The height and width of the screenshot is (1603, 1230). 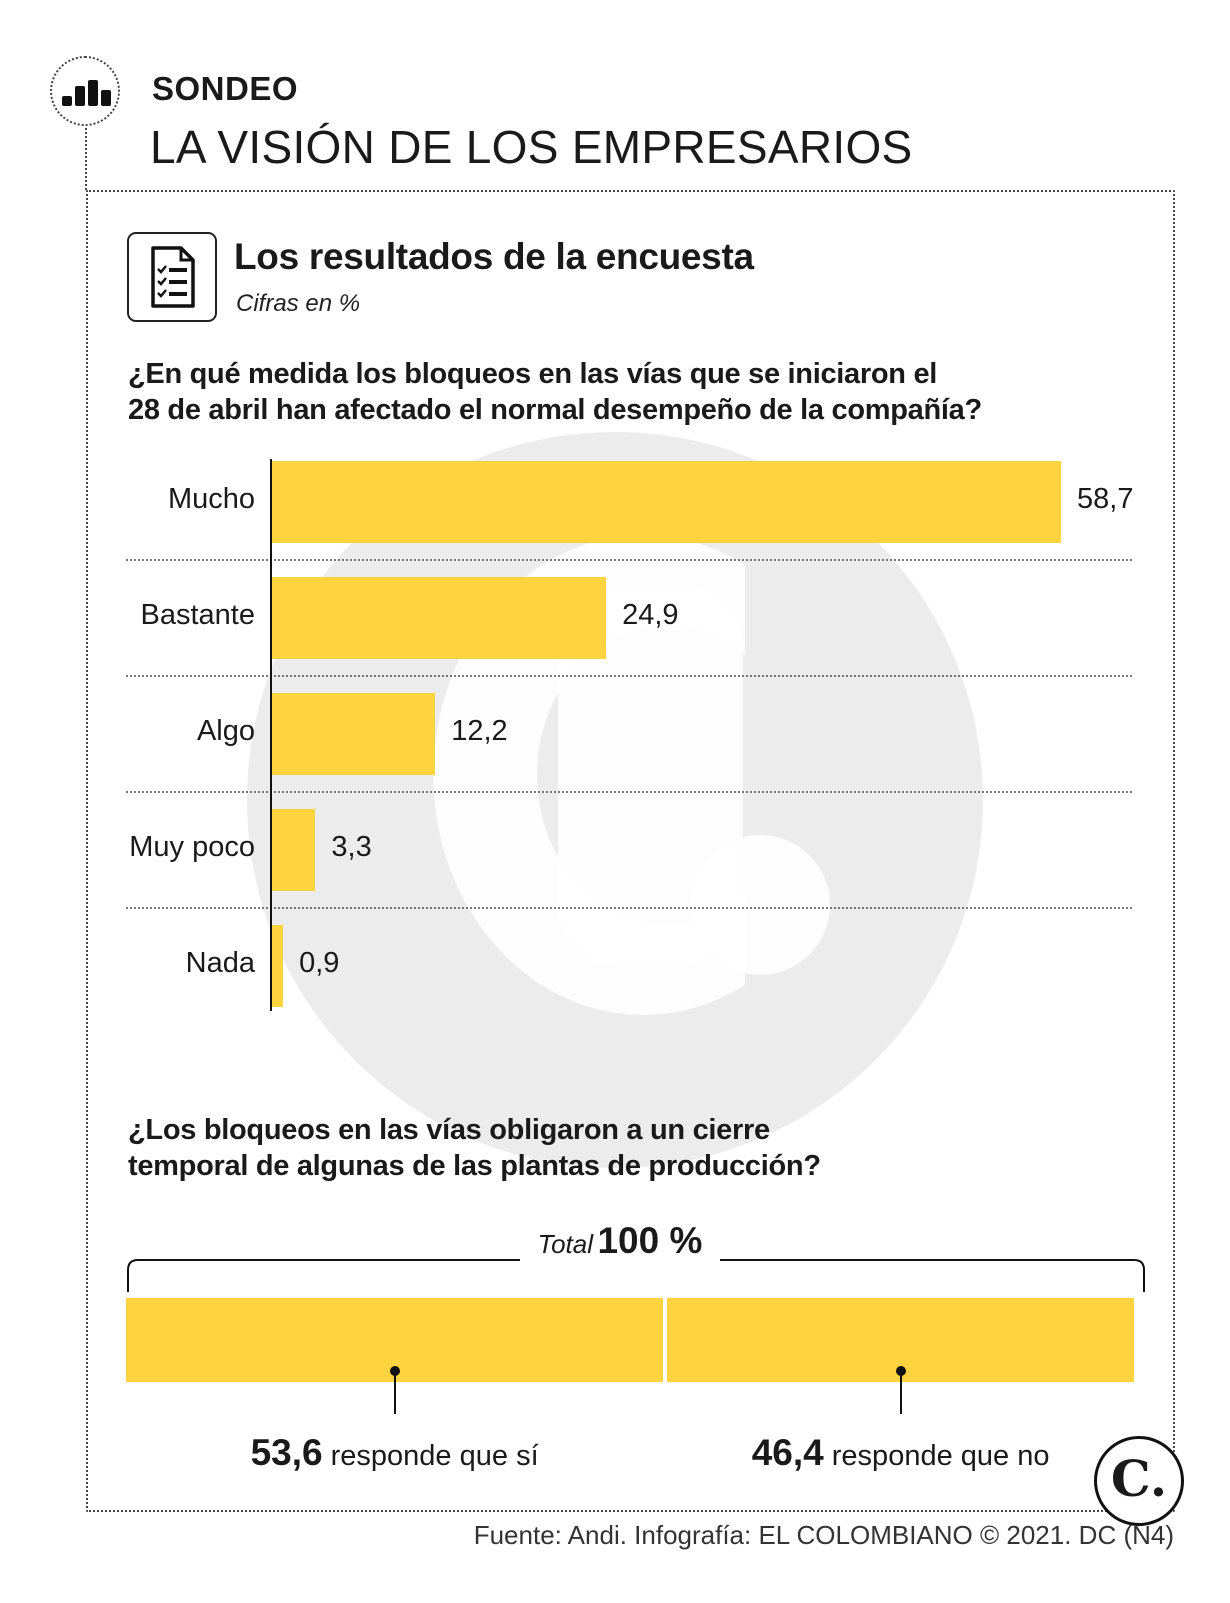 I want to click on document-checklist-icon, so click(x=173, y=277).